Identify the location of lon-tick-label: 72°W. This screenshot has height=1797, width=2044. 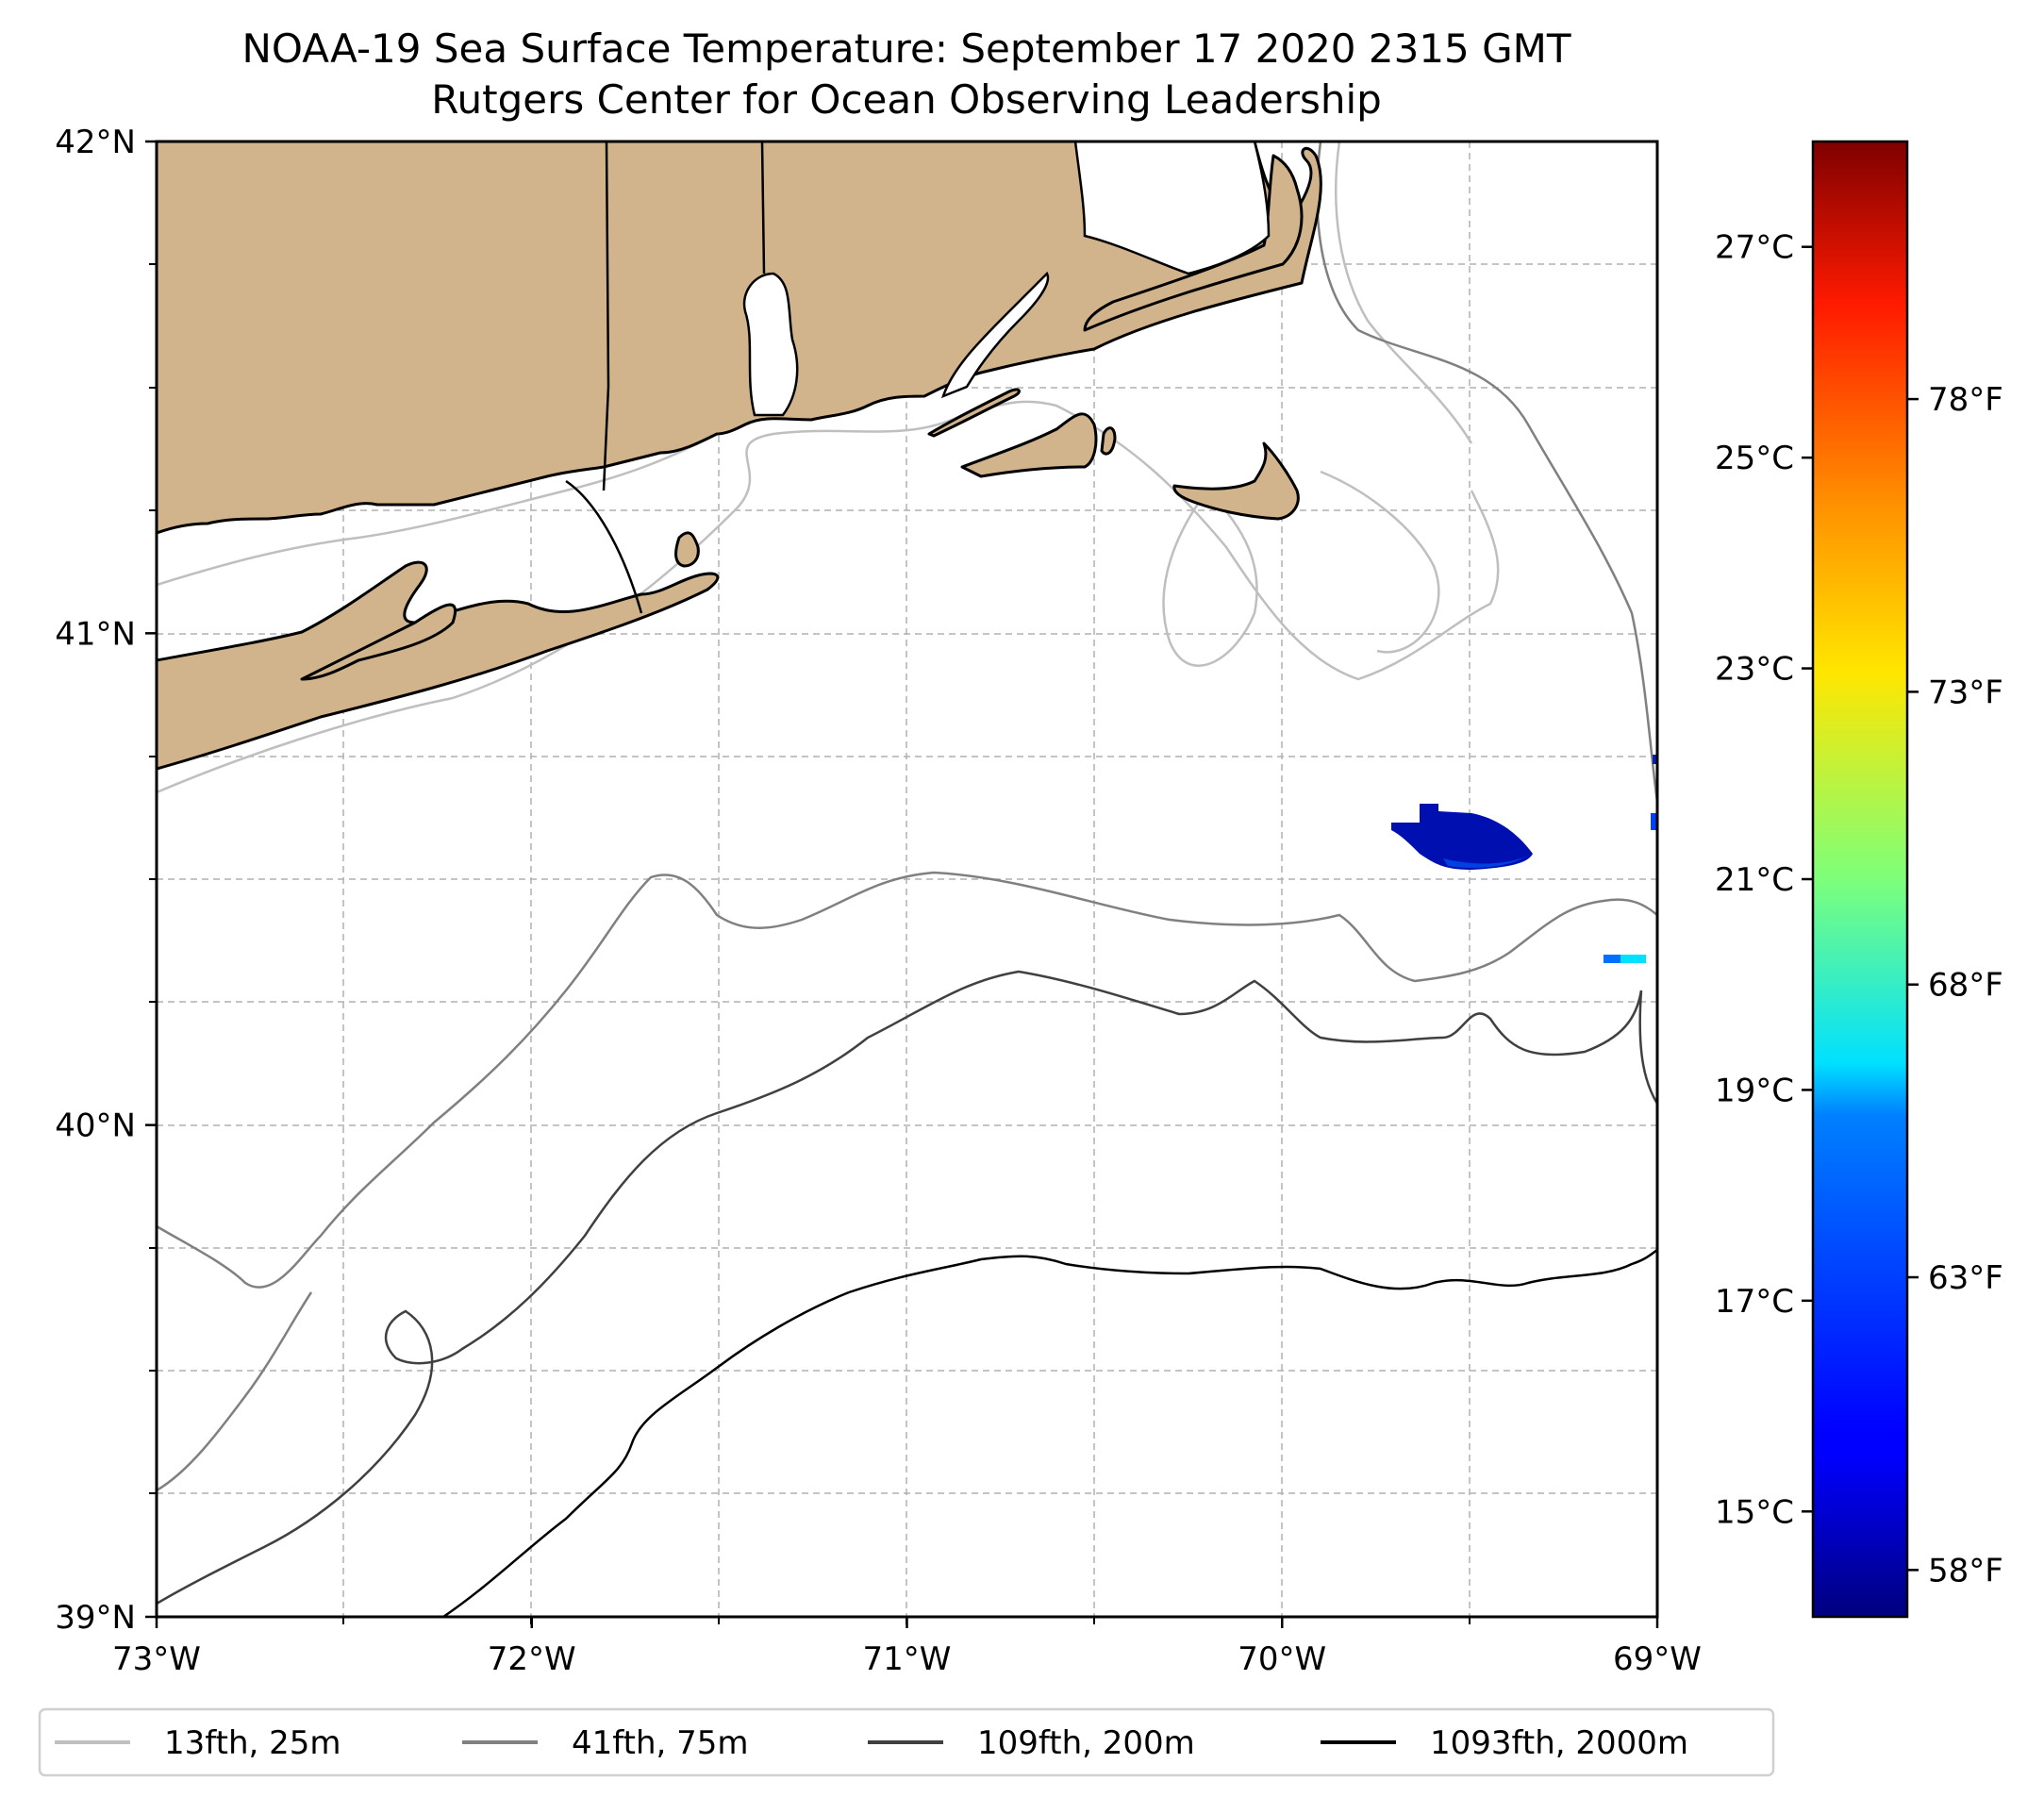
(532, 1659).